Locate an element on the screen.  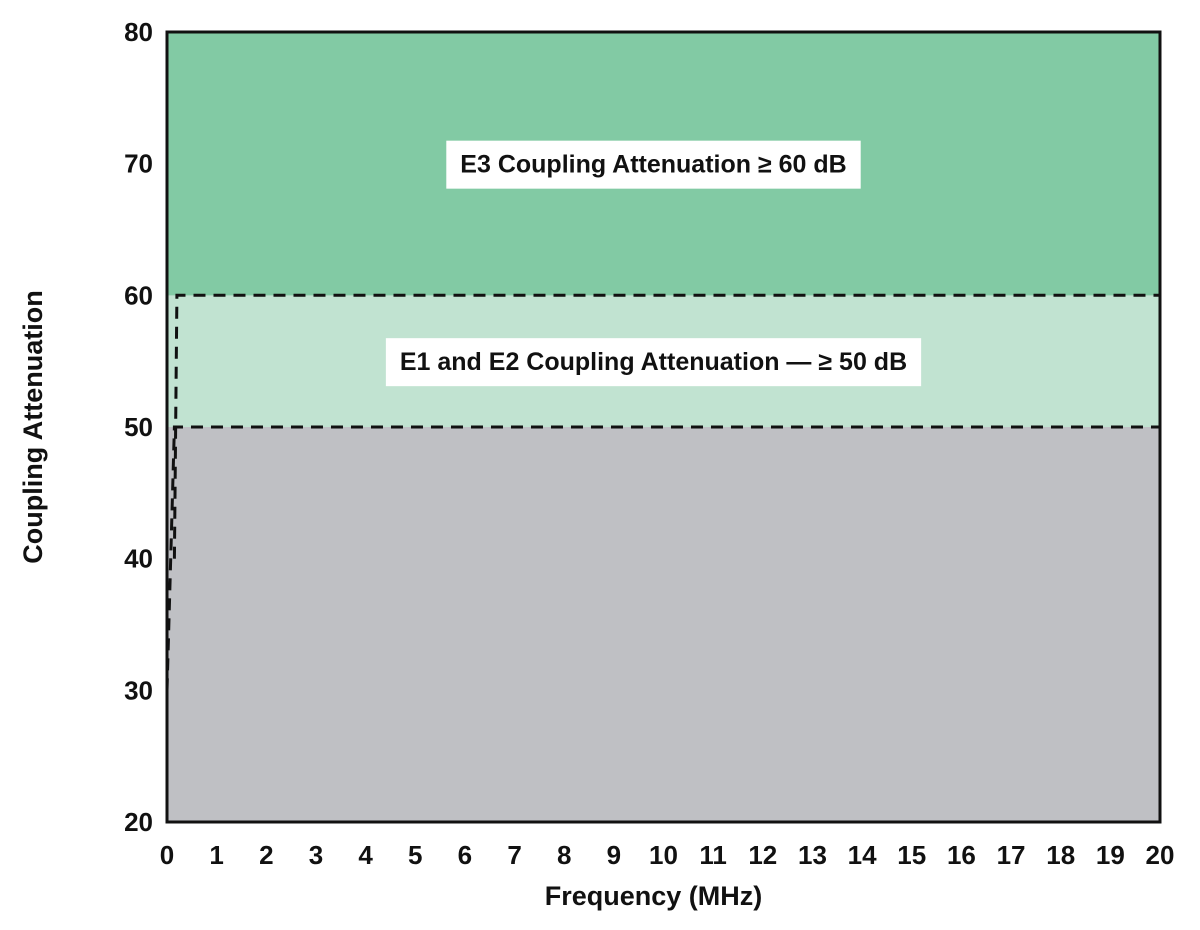
x-tick-label: 6 is located at coordinates (465, 855).